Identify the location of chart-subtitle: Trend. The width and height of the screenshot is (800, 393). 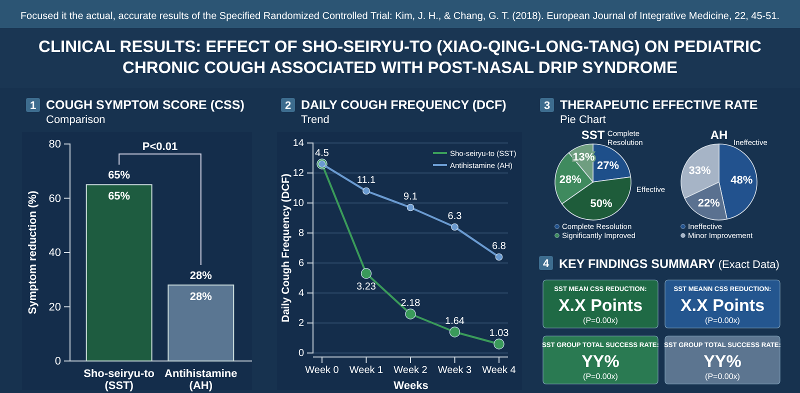
(315, 120).